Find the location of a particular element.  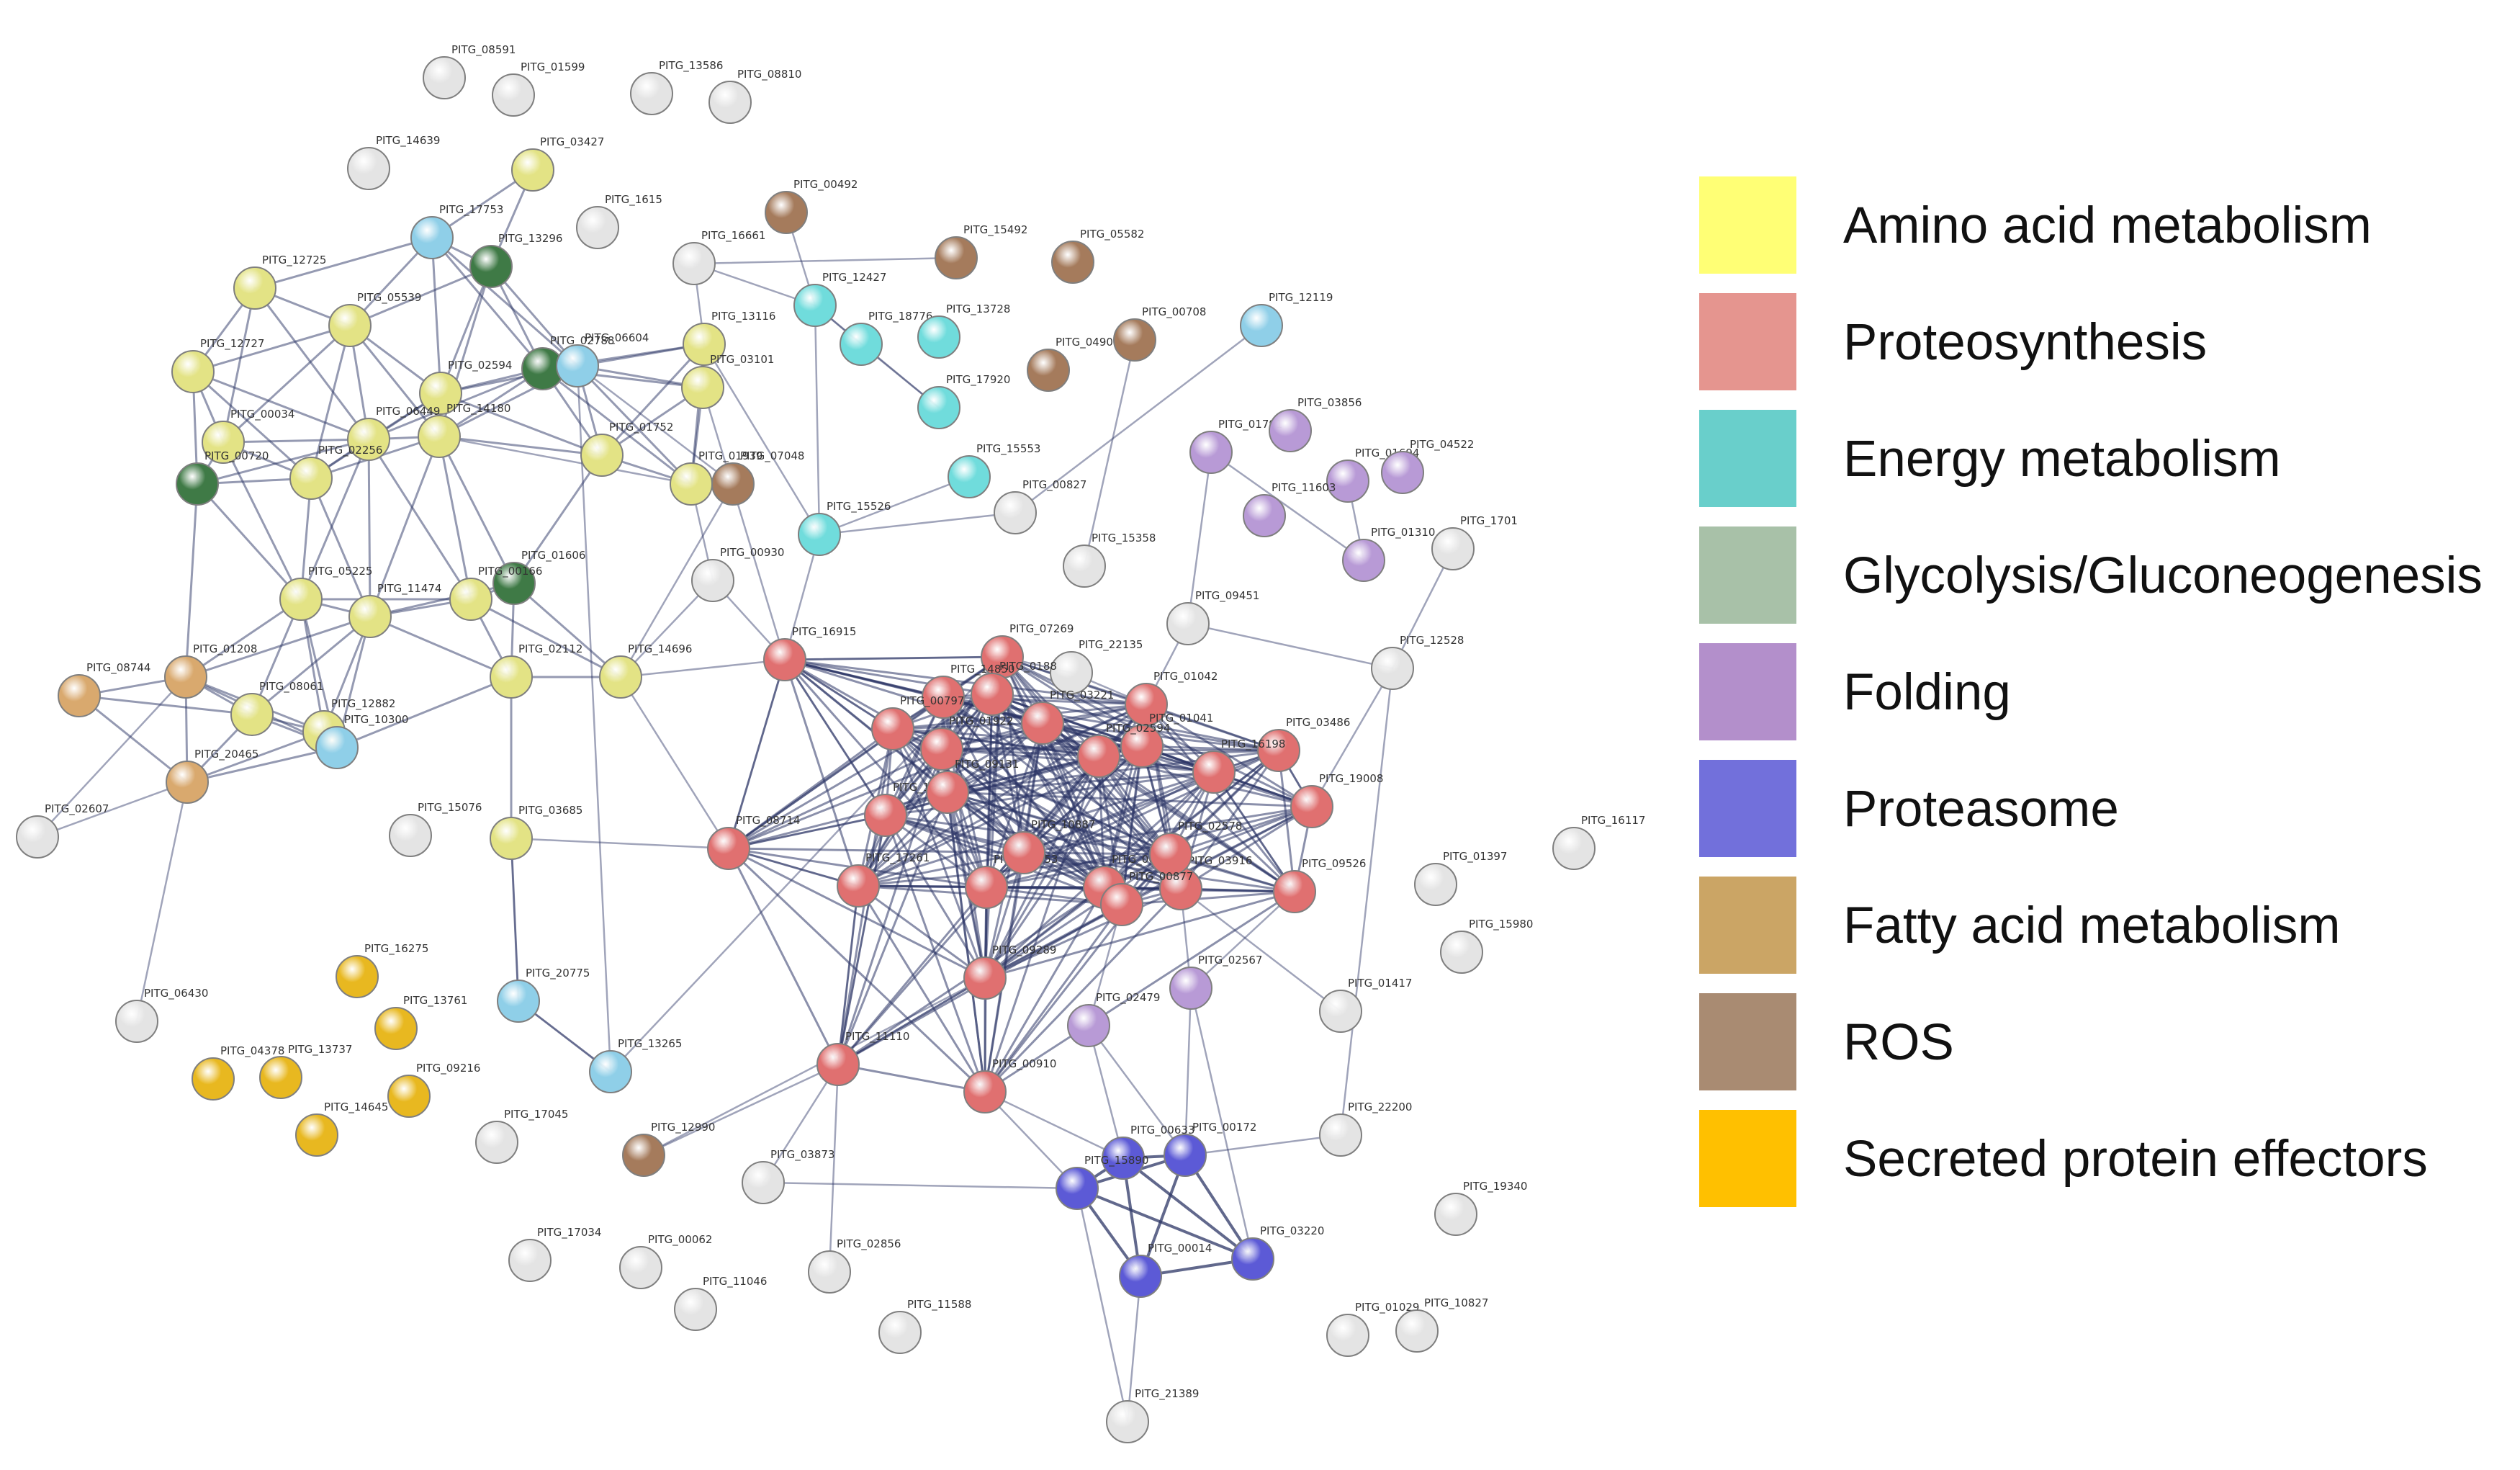

node-pitg-07048: PITG_07048 is located at coordinates (757, 477).